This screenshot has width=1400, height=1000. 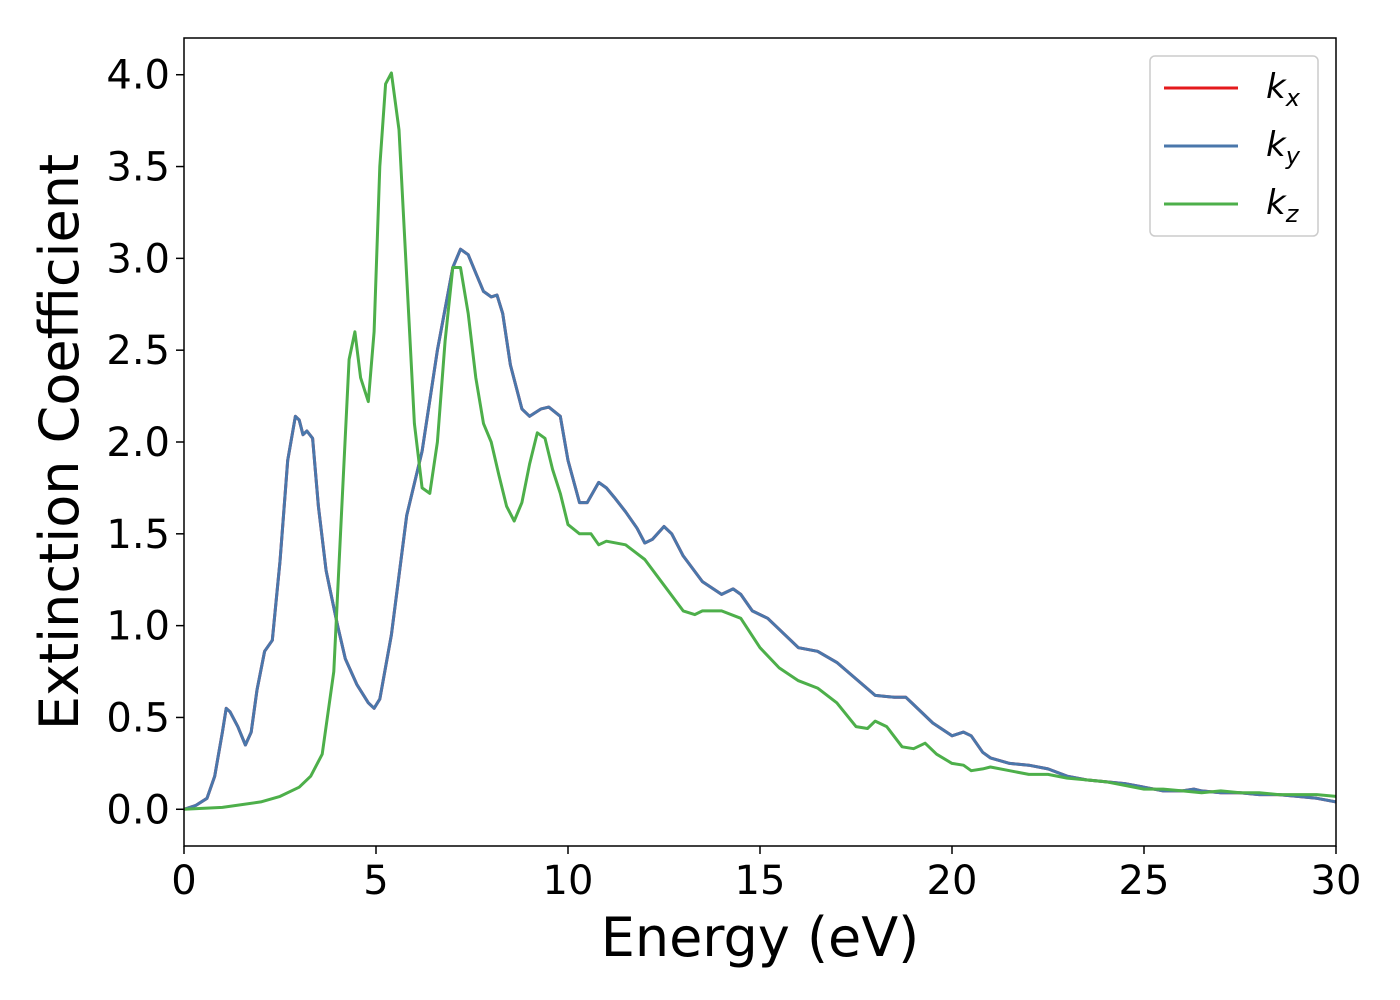 What do you see at coordinates (1234, 146) in the screenshot?
I see `legend: kx ky kz` at bounding box center [1234, 146].